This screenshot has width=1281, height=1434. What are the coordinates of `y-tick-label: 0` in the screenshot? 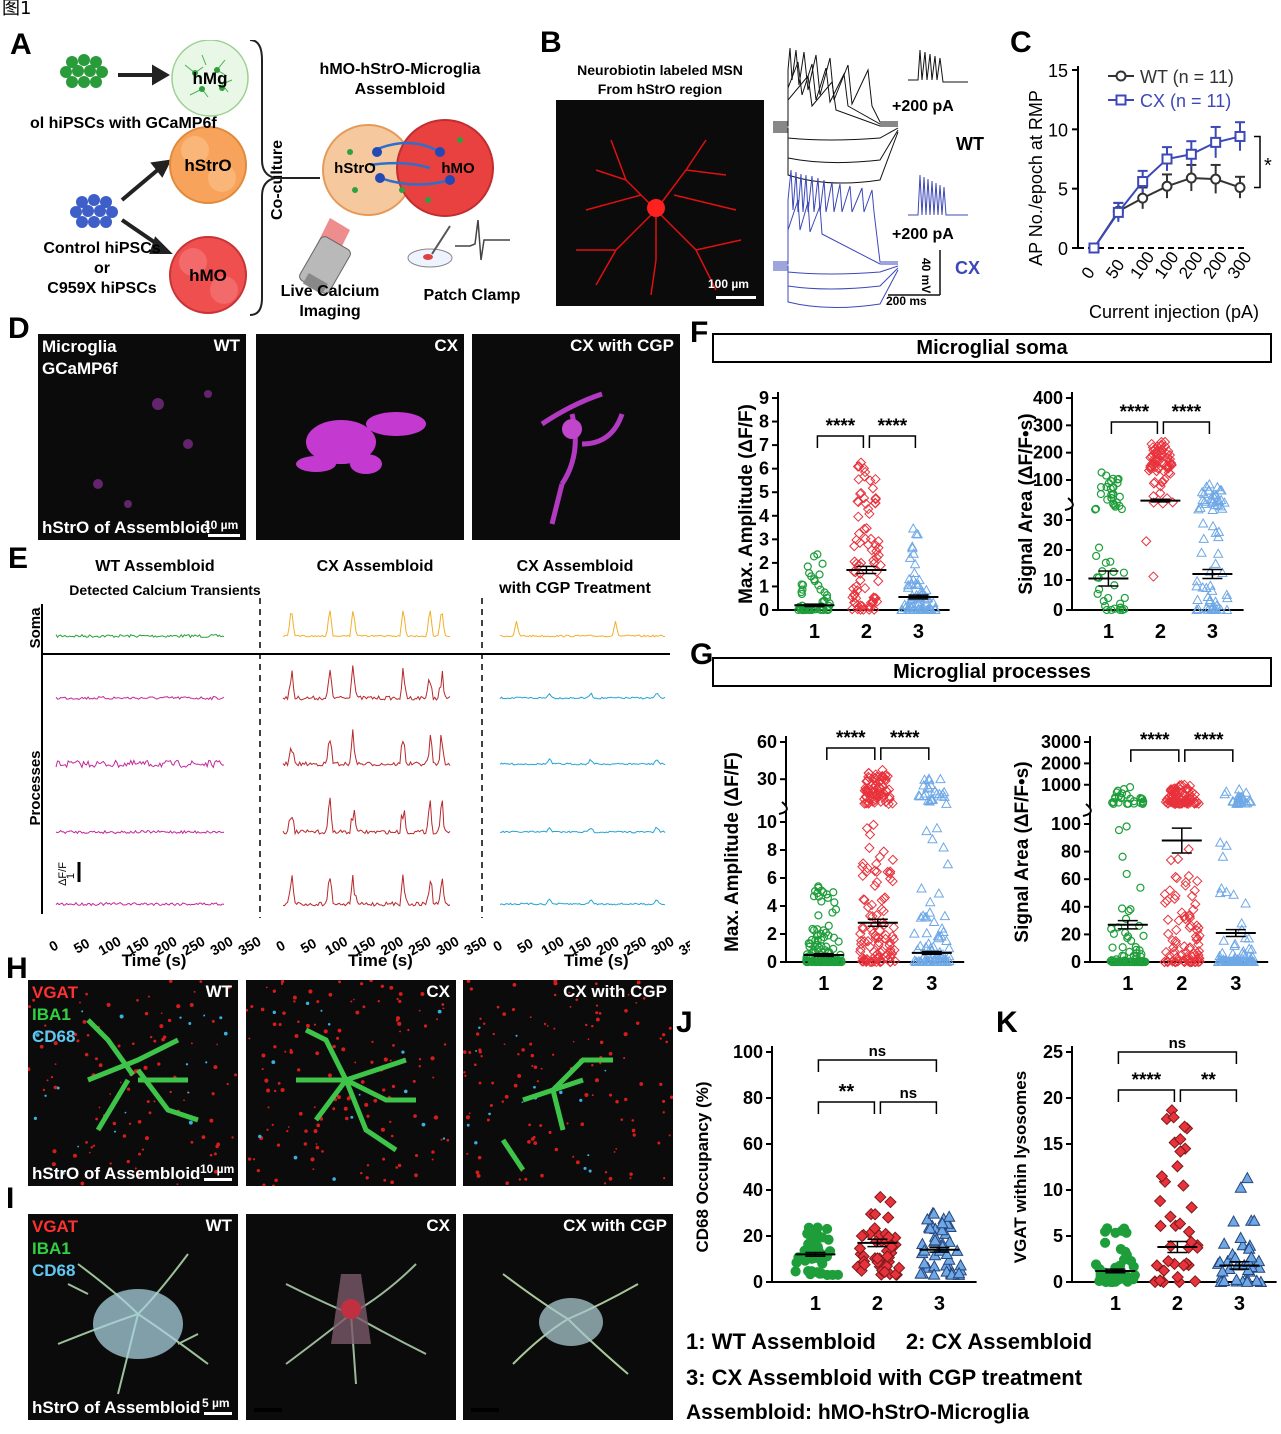 It's located at (758, 1282).